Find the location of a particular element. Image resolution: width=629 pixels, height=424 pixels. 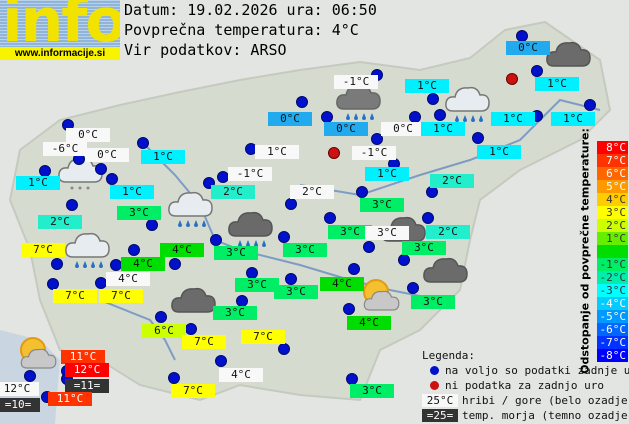

station-temperature-label: =11= is located at coordinates (87, 386).